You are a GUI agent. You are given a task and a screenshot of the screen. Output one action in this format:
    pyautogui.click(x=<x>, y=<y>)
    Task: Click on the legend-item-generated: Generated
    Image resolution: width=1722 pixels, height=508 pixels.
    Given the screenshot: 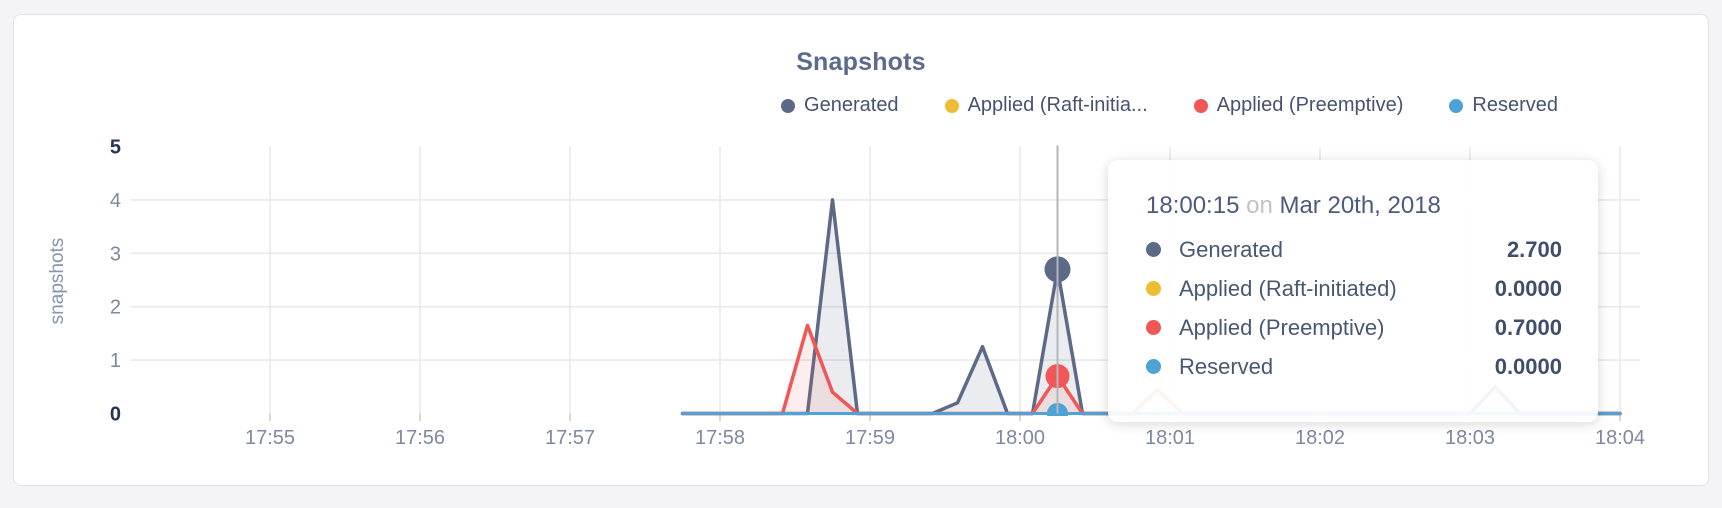 What is the action you would take?
    pyautogui.click(x=840, y=105)
    